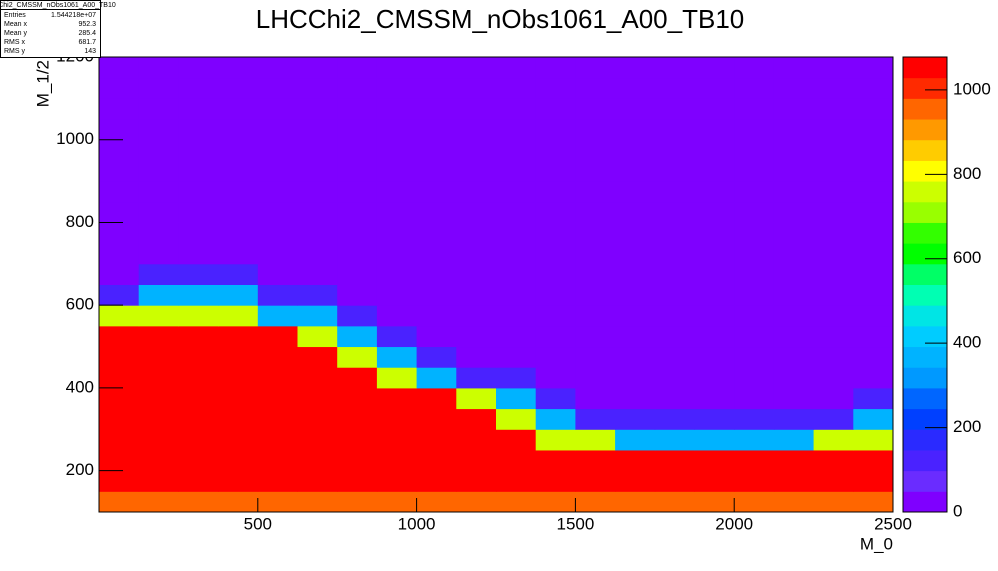 Image resolution: width=998 pixels, height=571 pixels. What do you see at coordinates (87, 24) in the screenshot?
I see `stats-value: 952.3` at bounding box center [87, 24].